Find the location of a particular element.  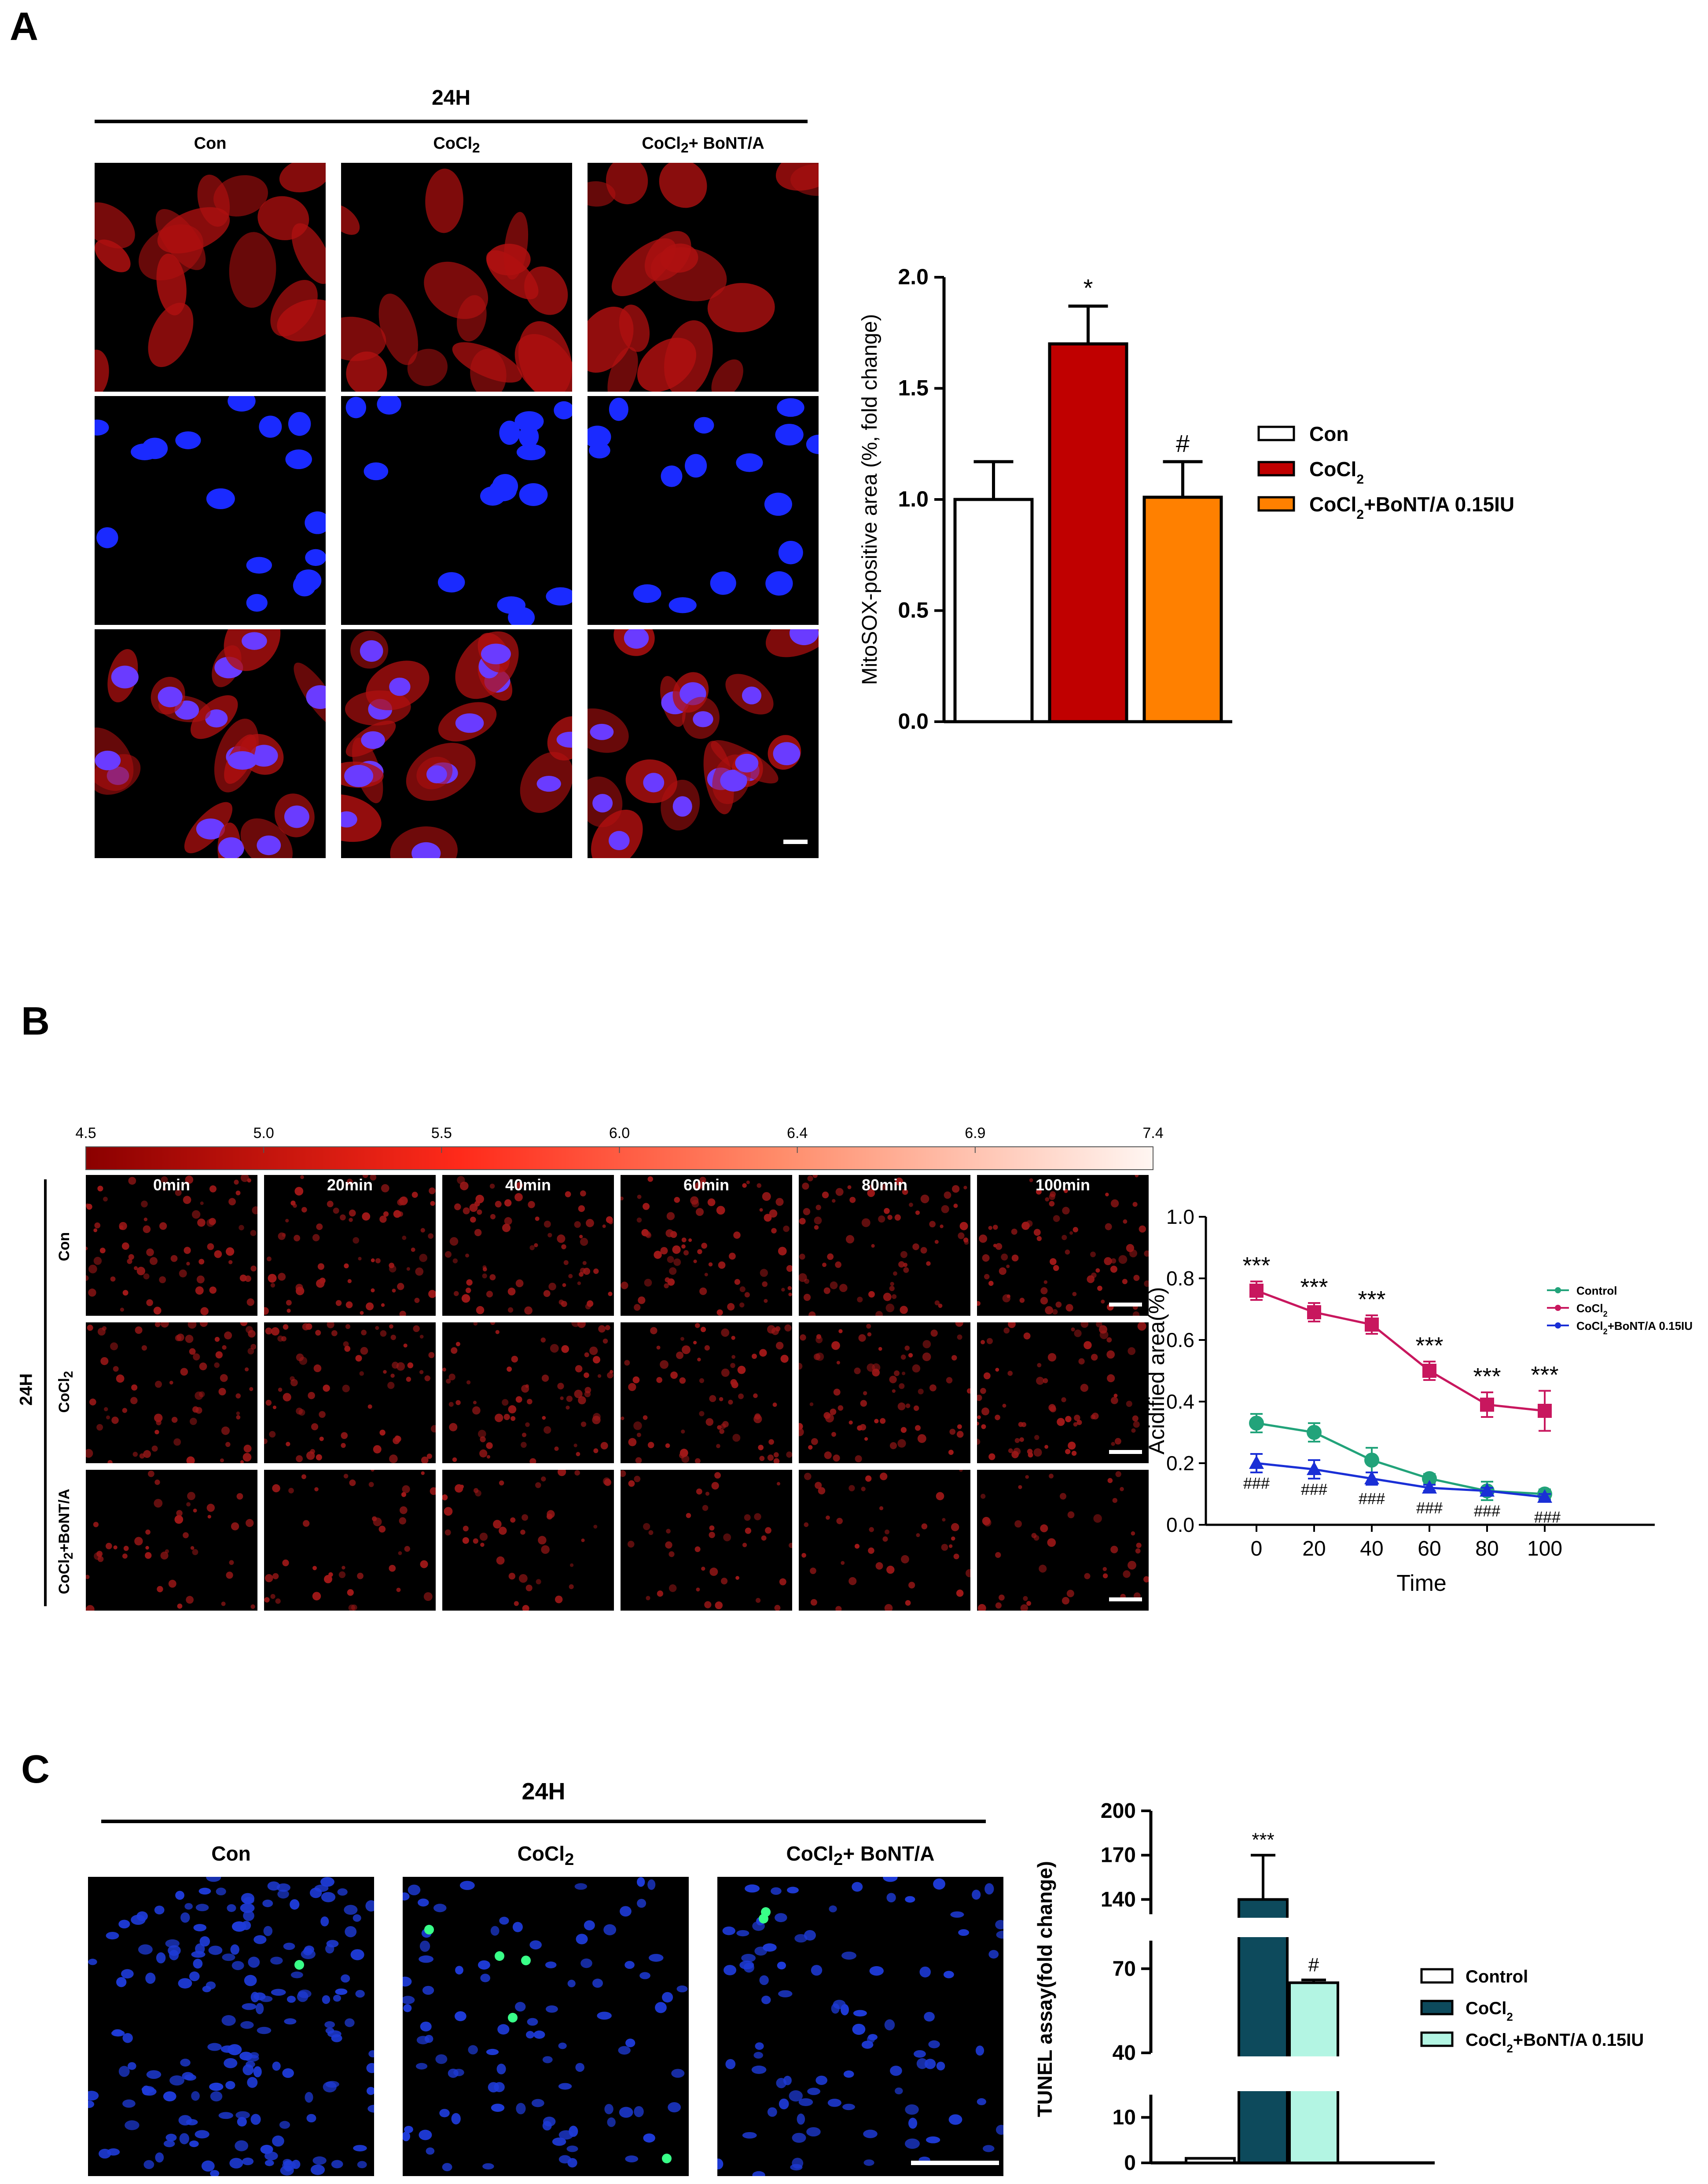

chart-b-legend-label: CoCl2+BoNT/A 0.15IU is located at coordinates (1634, 1327).